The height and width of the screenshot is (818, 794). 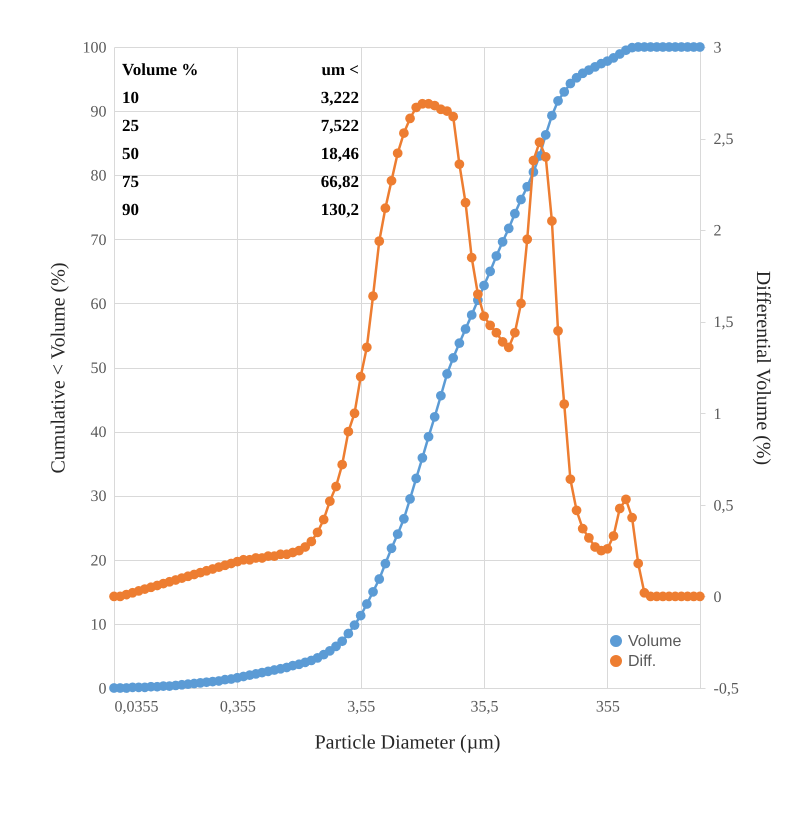 I want to click on y2-tick-label: 0, so click(x=718, y=597).